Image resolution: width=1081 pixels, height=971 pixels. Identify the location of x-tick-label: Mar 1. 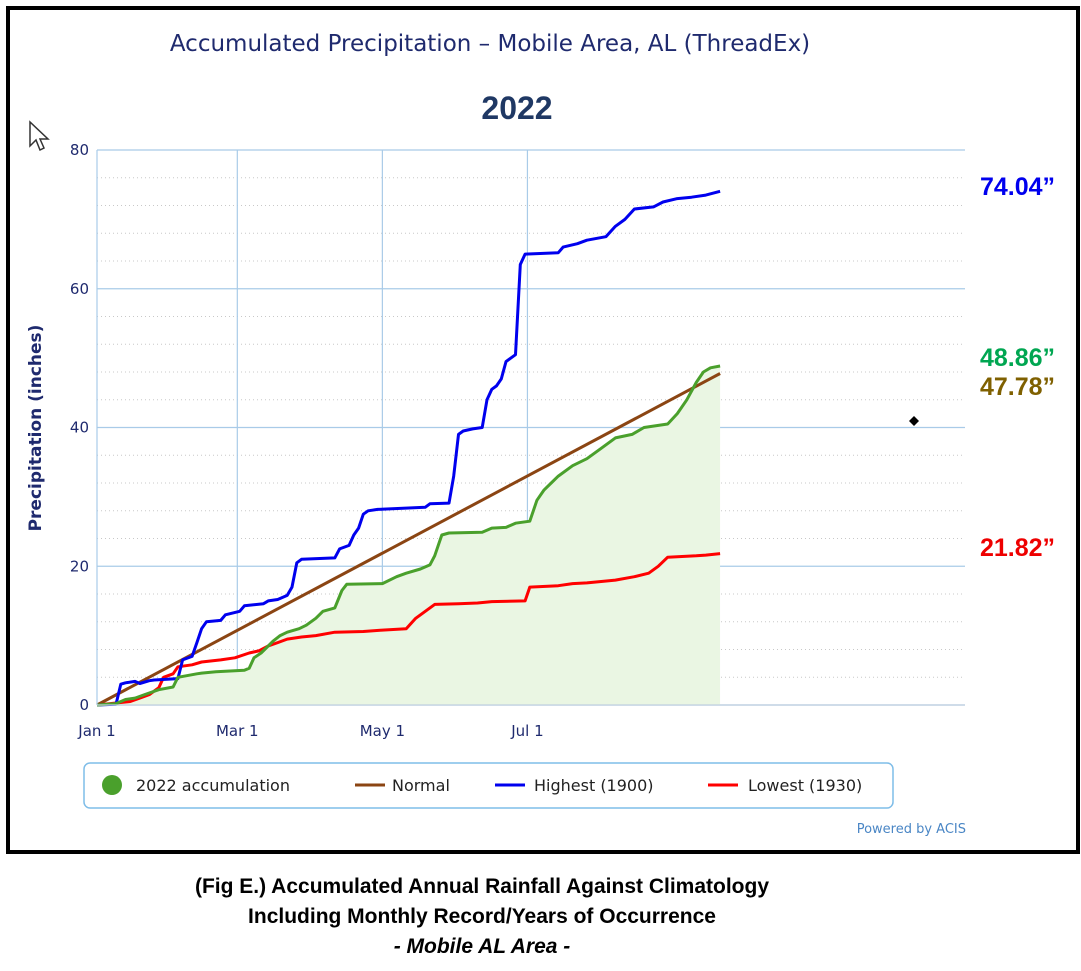
(237, 731).